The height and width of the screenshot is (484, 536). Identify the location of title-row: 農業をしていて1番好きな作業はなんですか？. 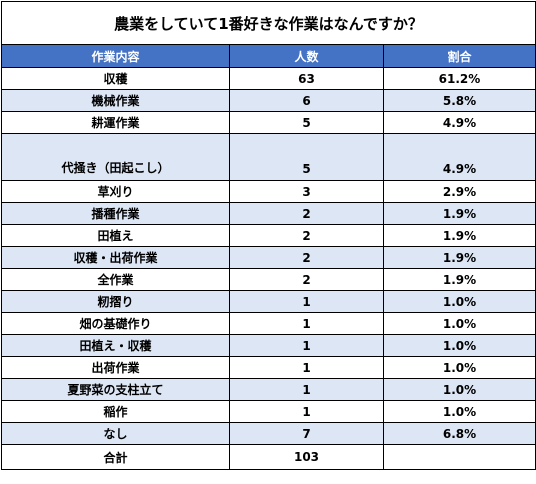
(268, 23).